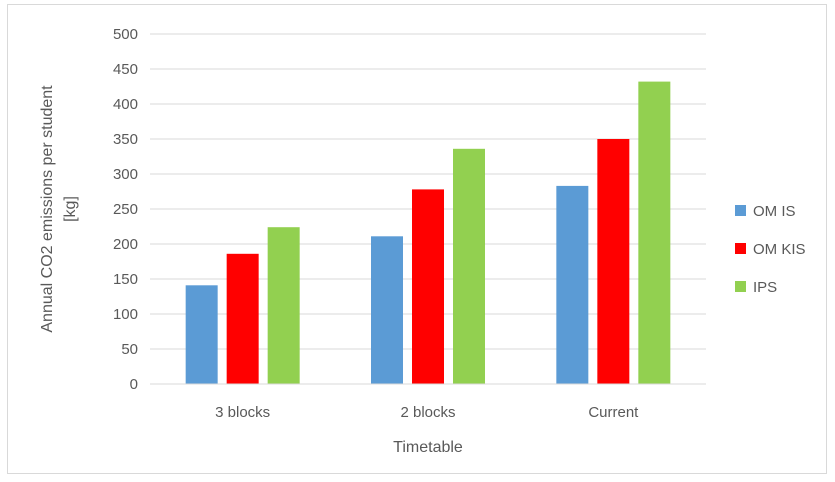 Image resolution: width=835 pixels, height=482 pixels. I want to click on y-tick-label: 0, so click(134, 384).